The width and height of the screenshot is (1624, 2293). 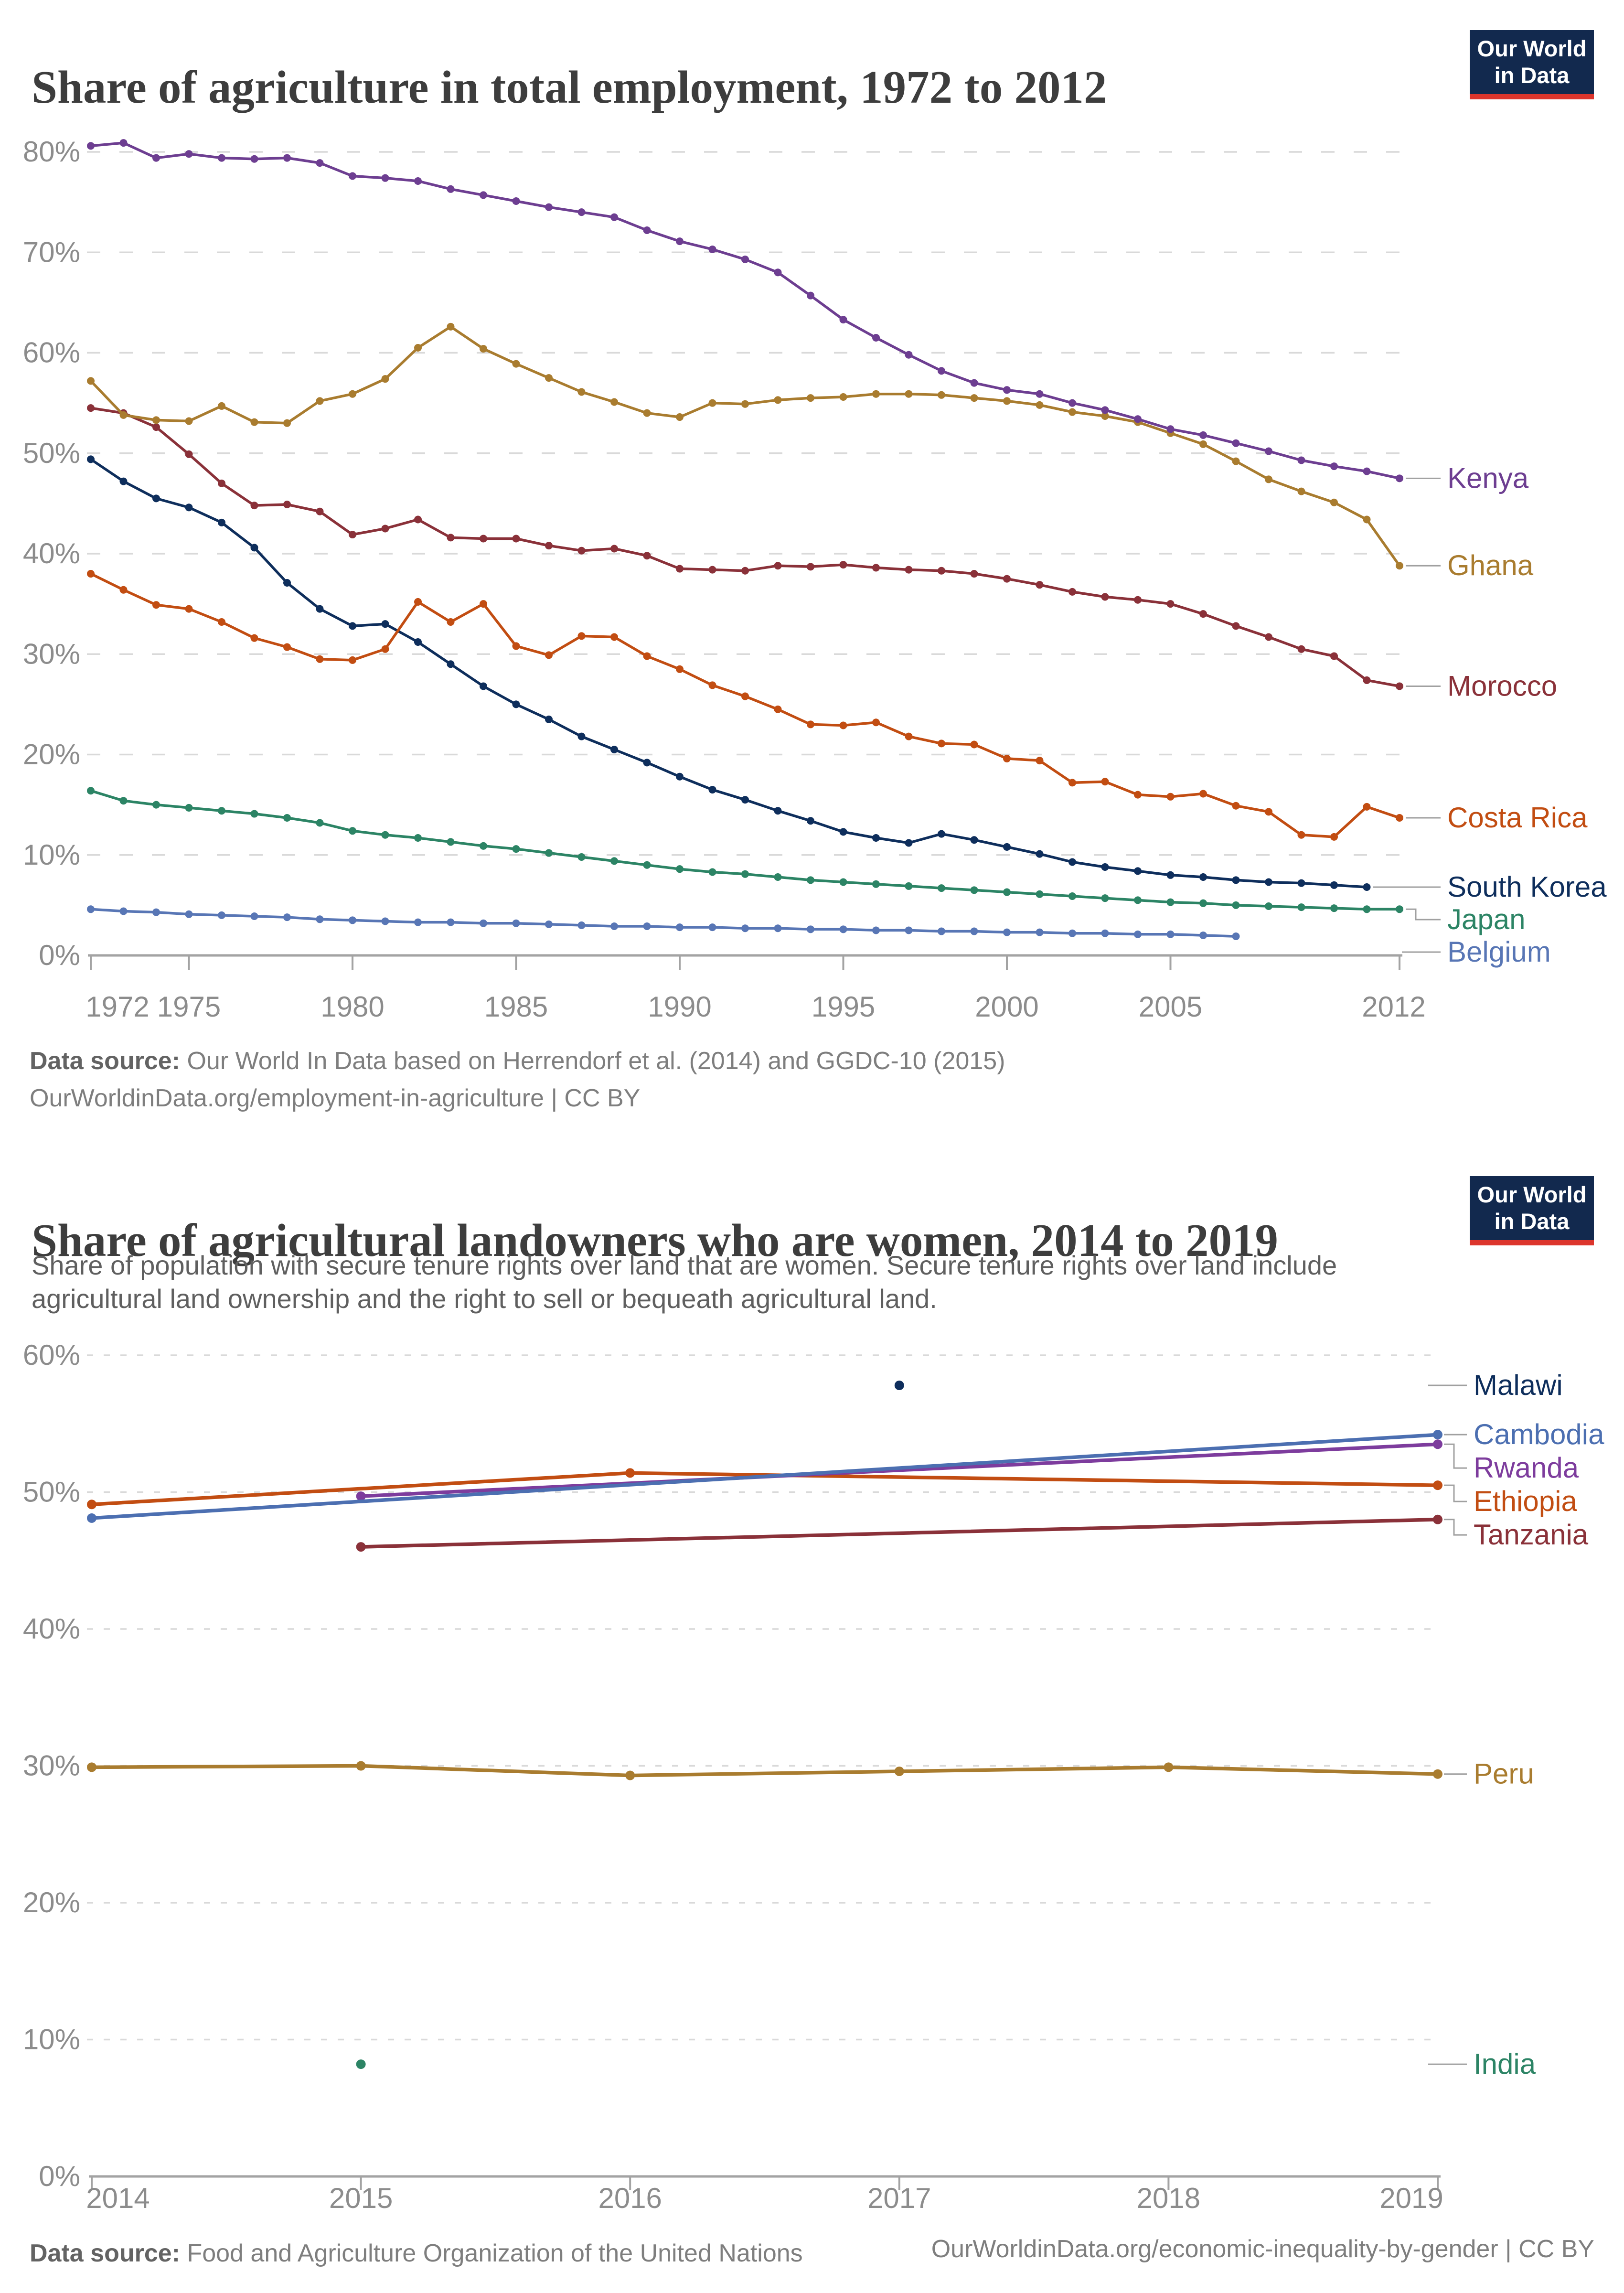 What do you see at coordinates (1072, 403) in the screenshot?
I see `series-point-kenya-2002` at bounding box center [1072, 403].